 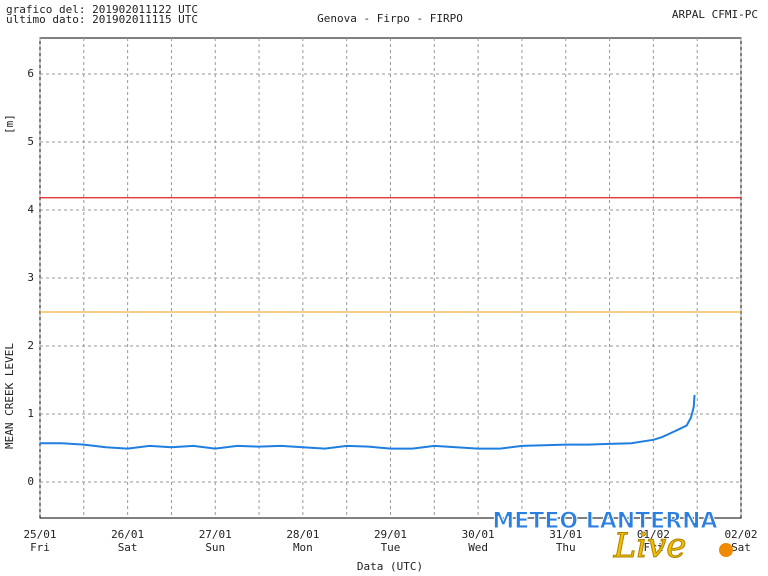 I want to click on header-right: ARPAL CFMI-PC, so click(x=715, y=14).